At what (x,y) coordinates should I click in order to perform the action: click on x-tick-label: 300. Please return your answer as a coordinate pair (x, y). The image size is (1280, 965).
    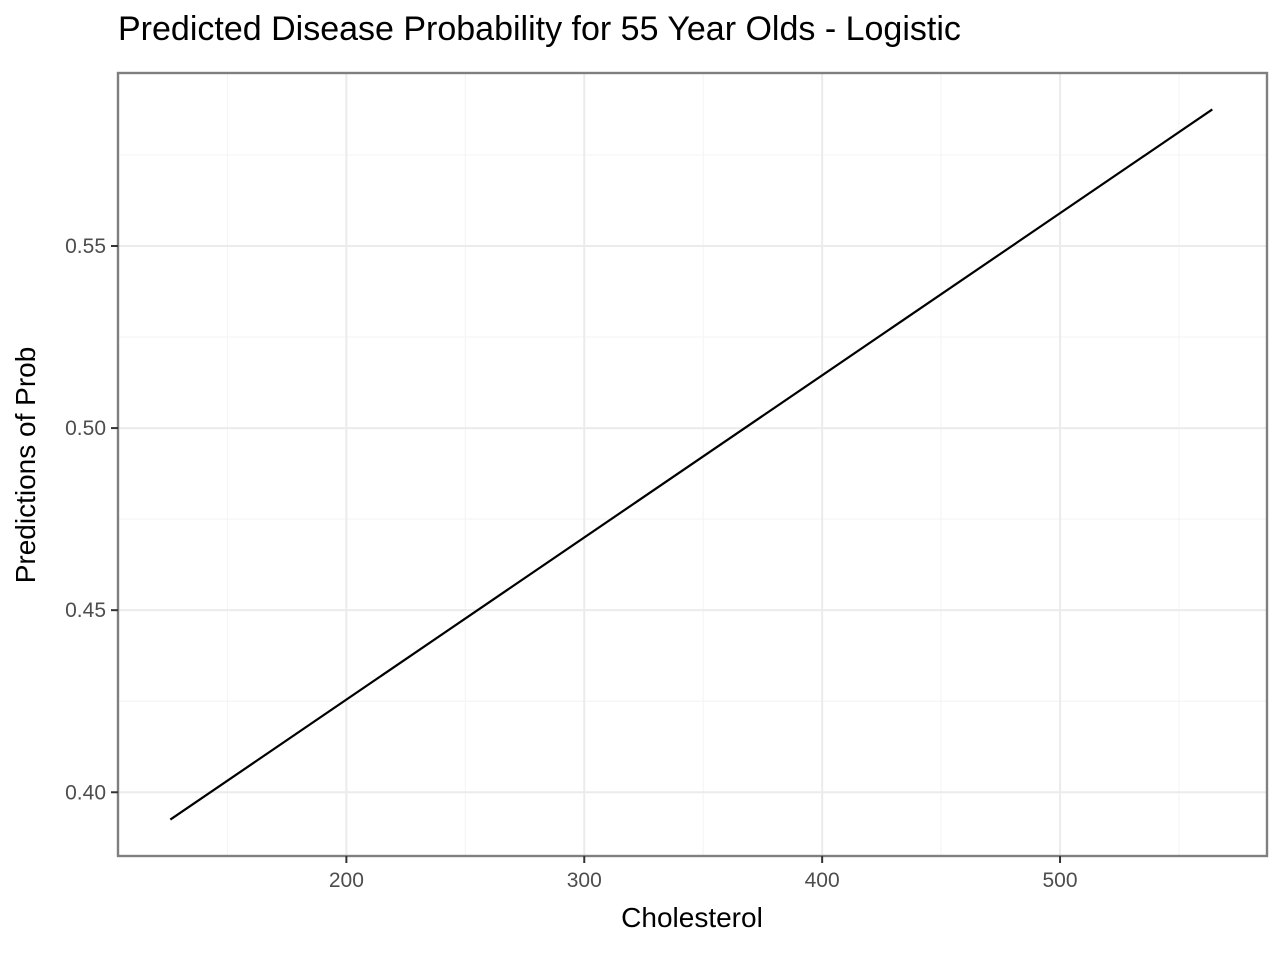
    Looking at the image, I should click on (584, 880).